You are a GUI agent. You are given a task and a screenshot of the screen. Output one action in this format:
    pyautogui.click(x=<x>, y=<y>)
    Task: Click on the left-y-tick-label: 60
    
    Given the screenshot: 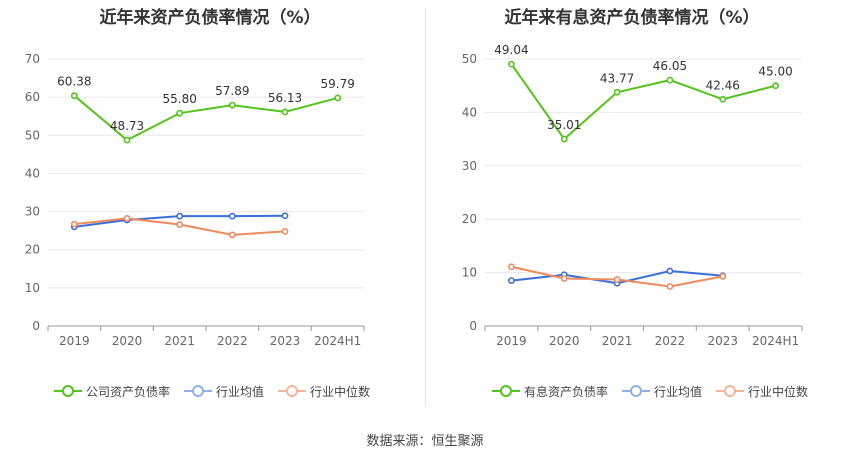 What is the action you would take?
    pyautogui.click(x=32, y=97)
    